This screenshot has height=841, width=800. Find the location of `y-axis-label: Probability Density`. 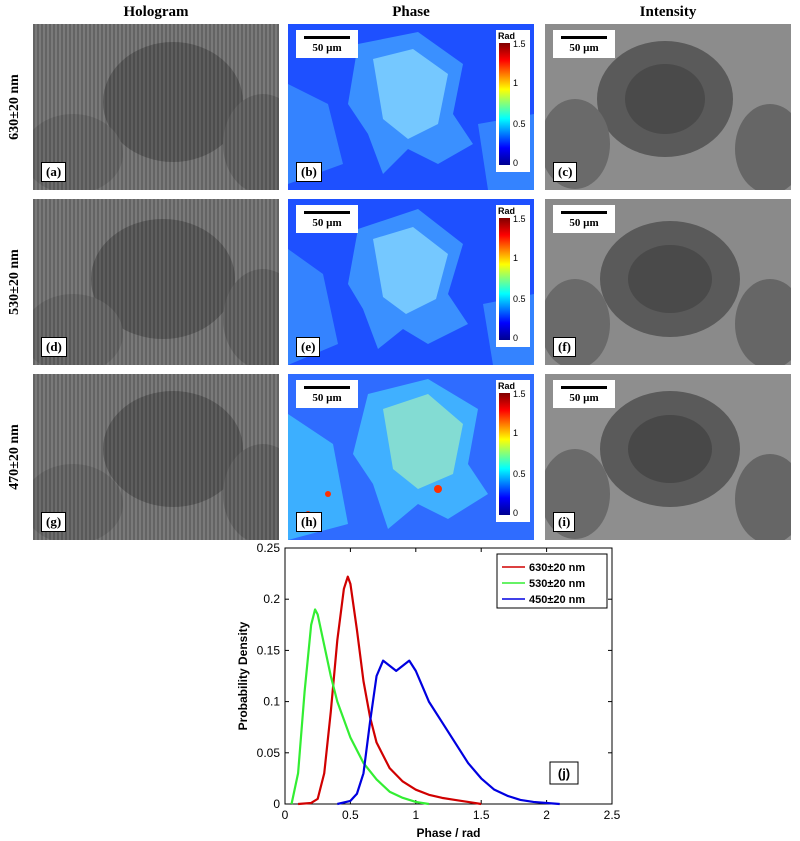

y-axis-label: Probability Density is located at coordinates (243, 675).